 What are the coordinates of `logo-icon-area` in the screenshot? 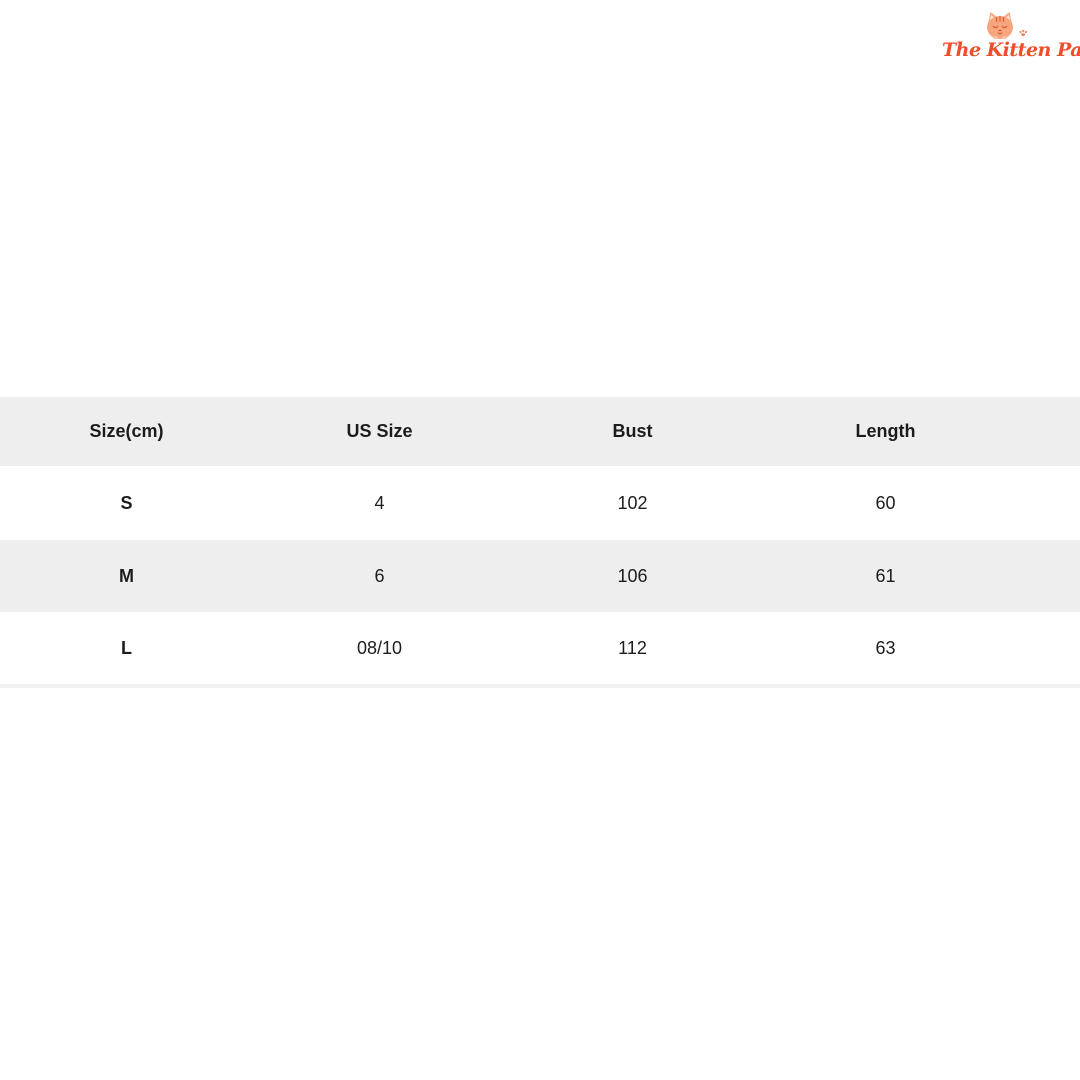 It's located at (1004, 25).